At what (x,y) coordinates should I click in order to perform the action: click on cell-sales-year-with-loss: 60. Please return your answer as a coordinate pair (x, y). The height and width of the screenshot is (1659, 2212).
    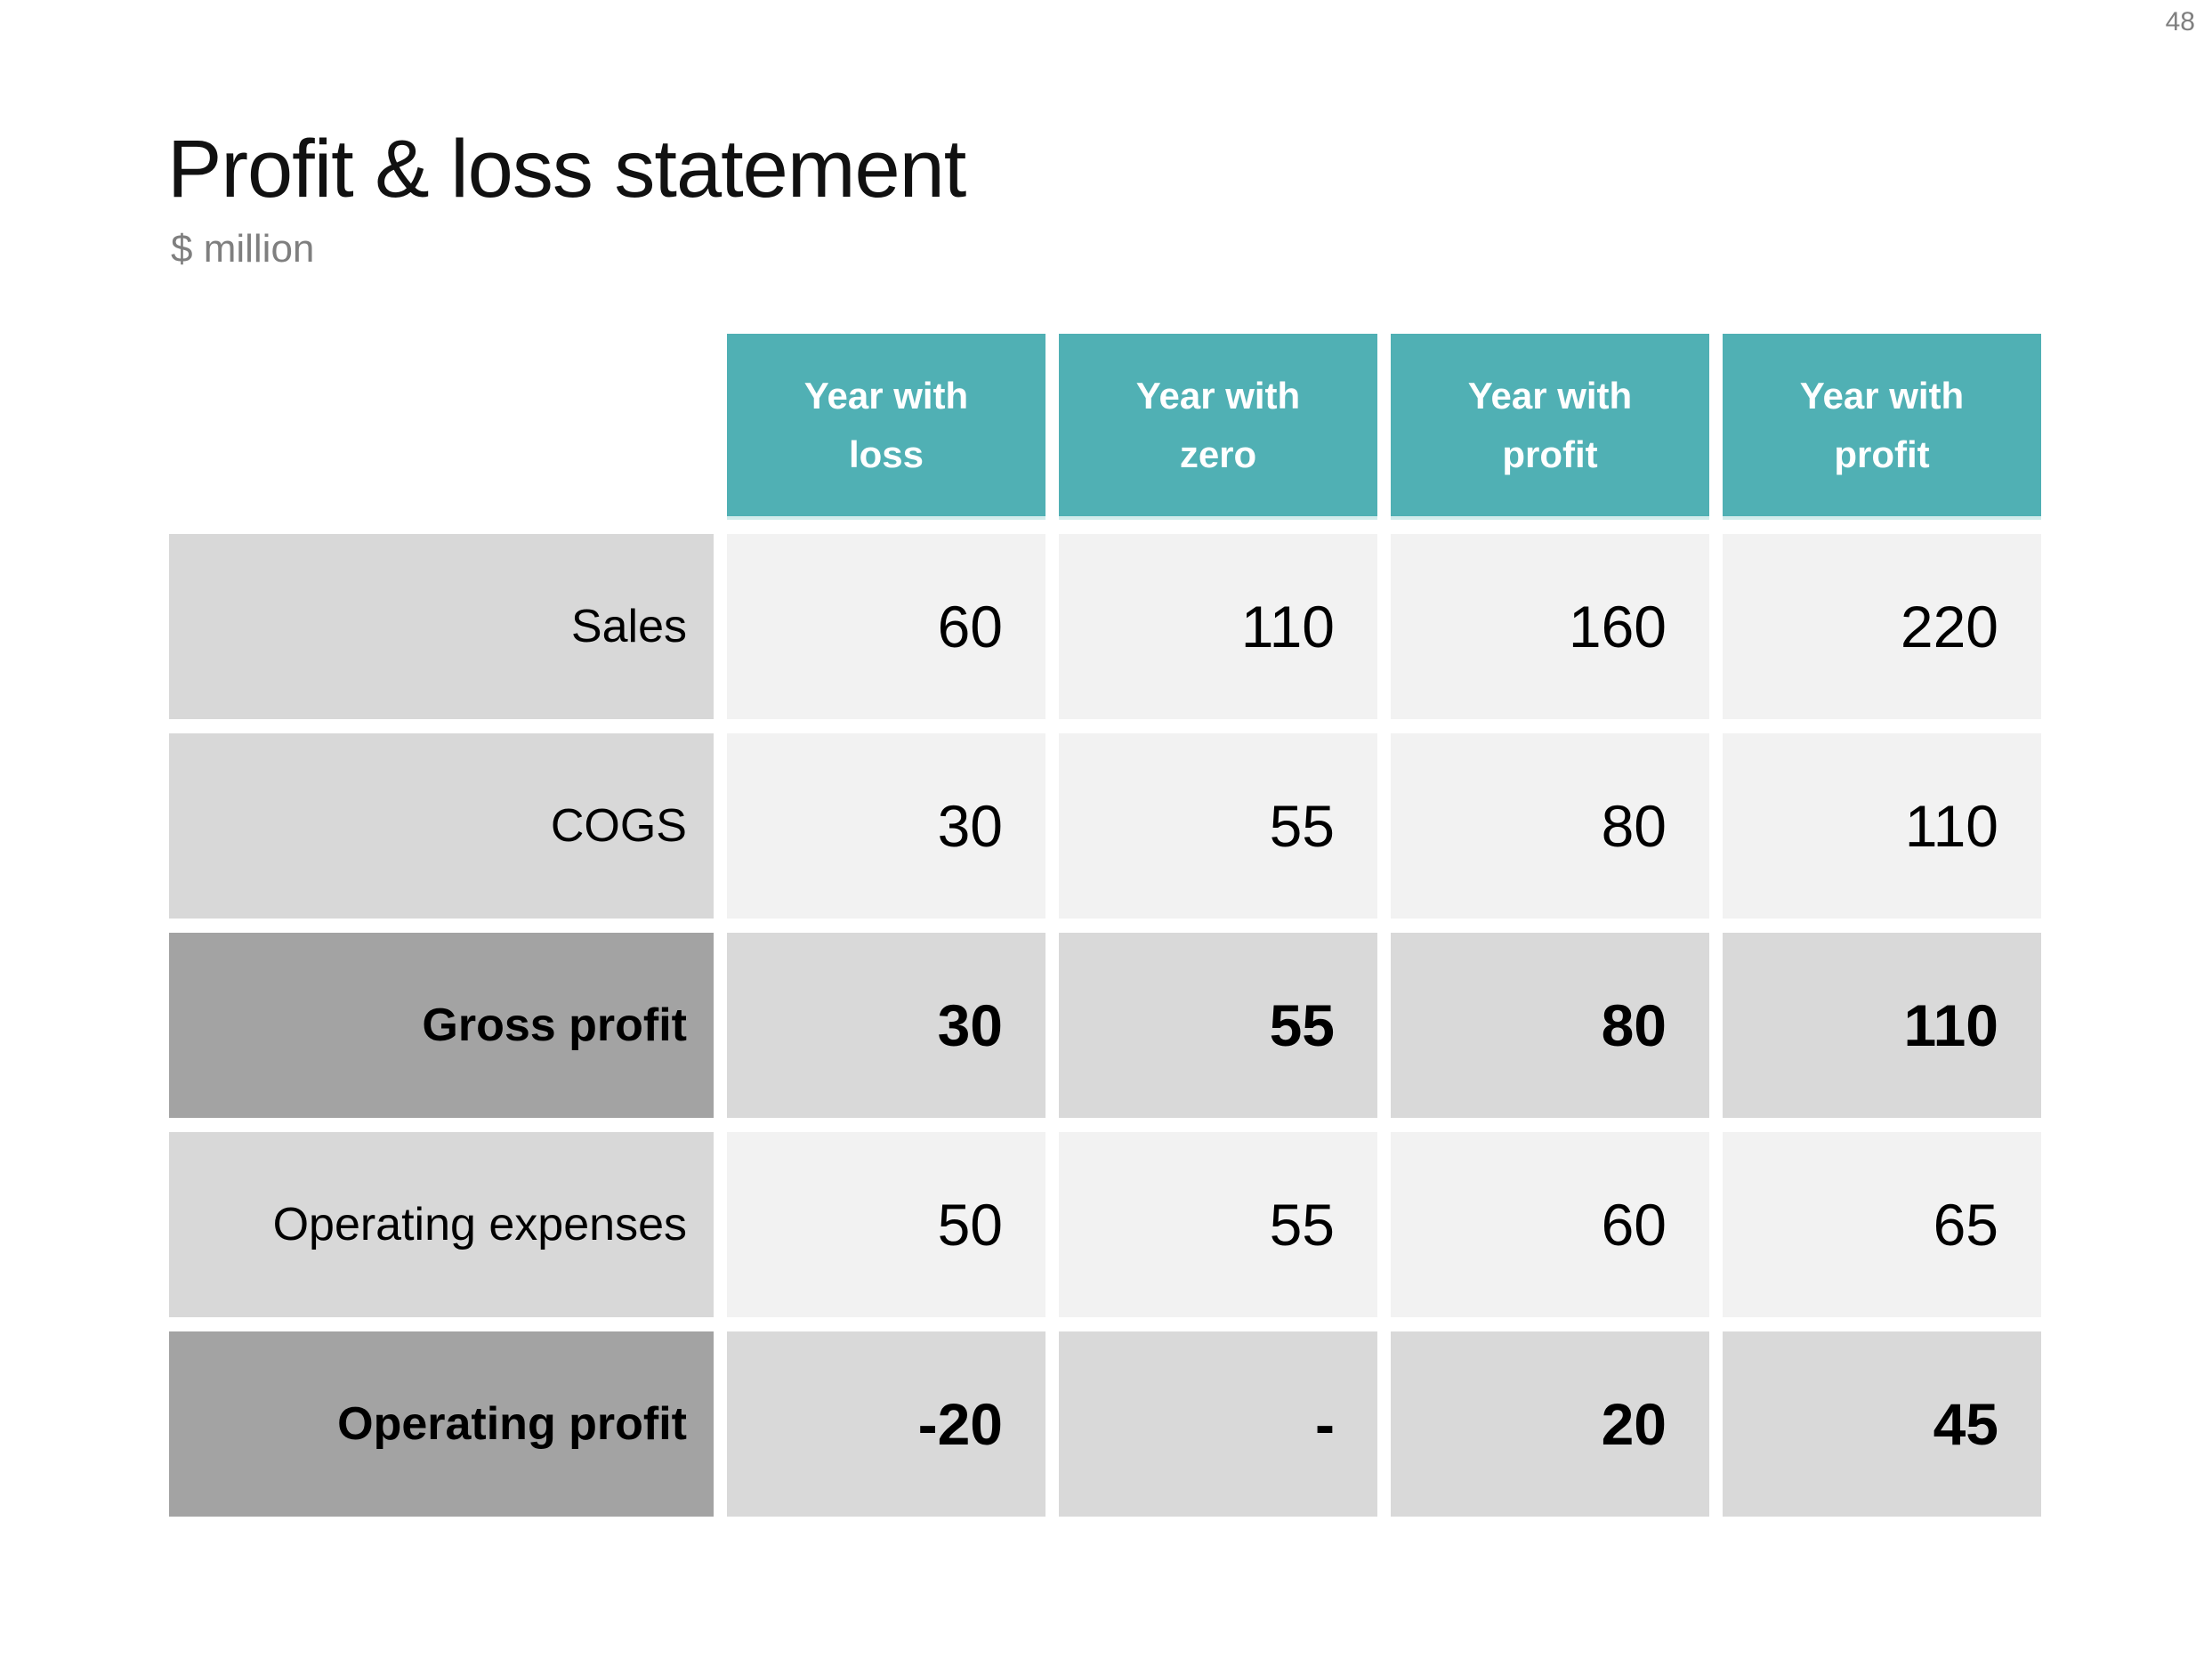
    Looking at the image, I should click on (886, 626).